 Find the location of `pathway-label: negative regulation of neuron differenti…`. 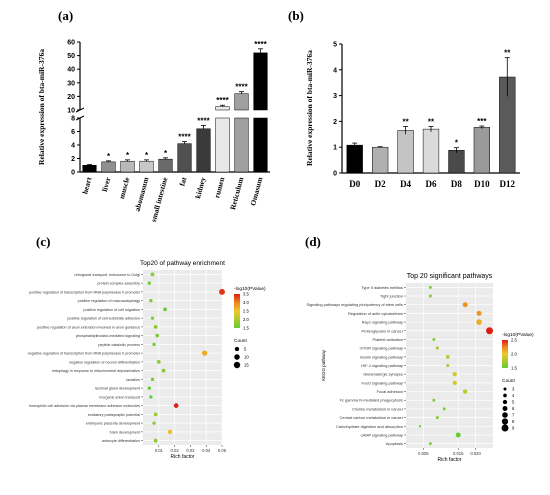

pathway-label: negative regulation of neuron differenti… is located at coordinates (104, 362).